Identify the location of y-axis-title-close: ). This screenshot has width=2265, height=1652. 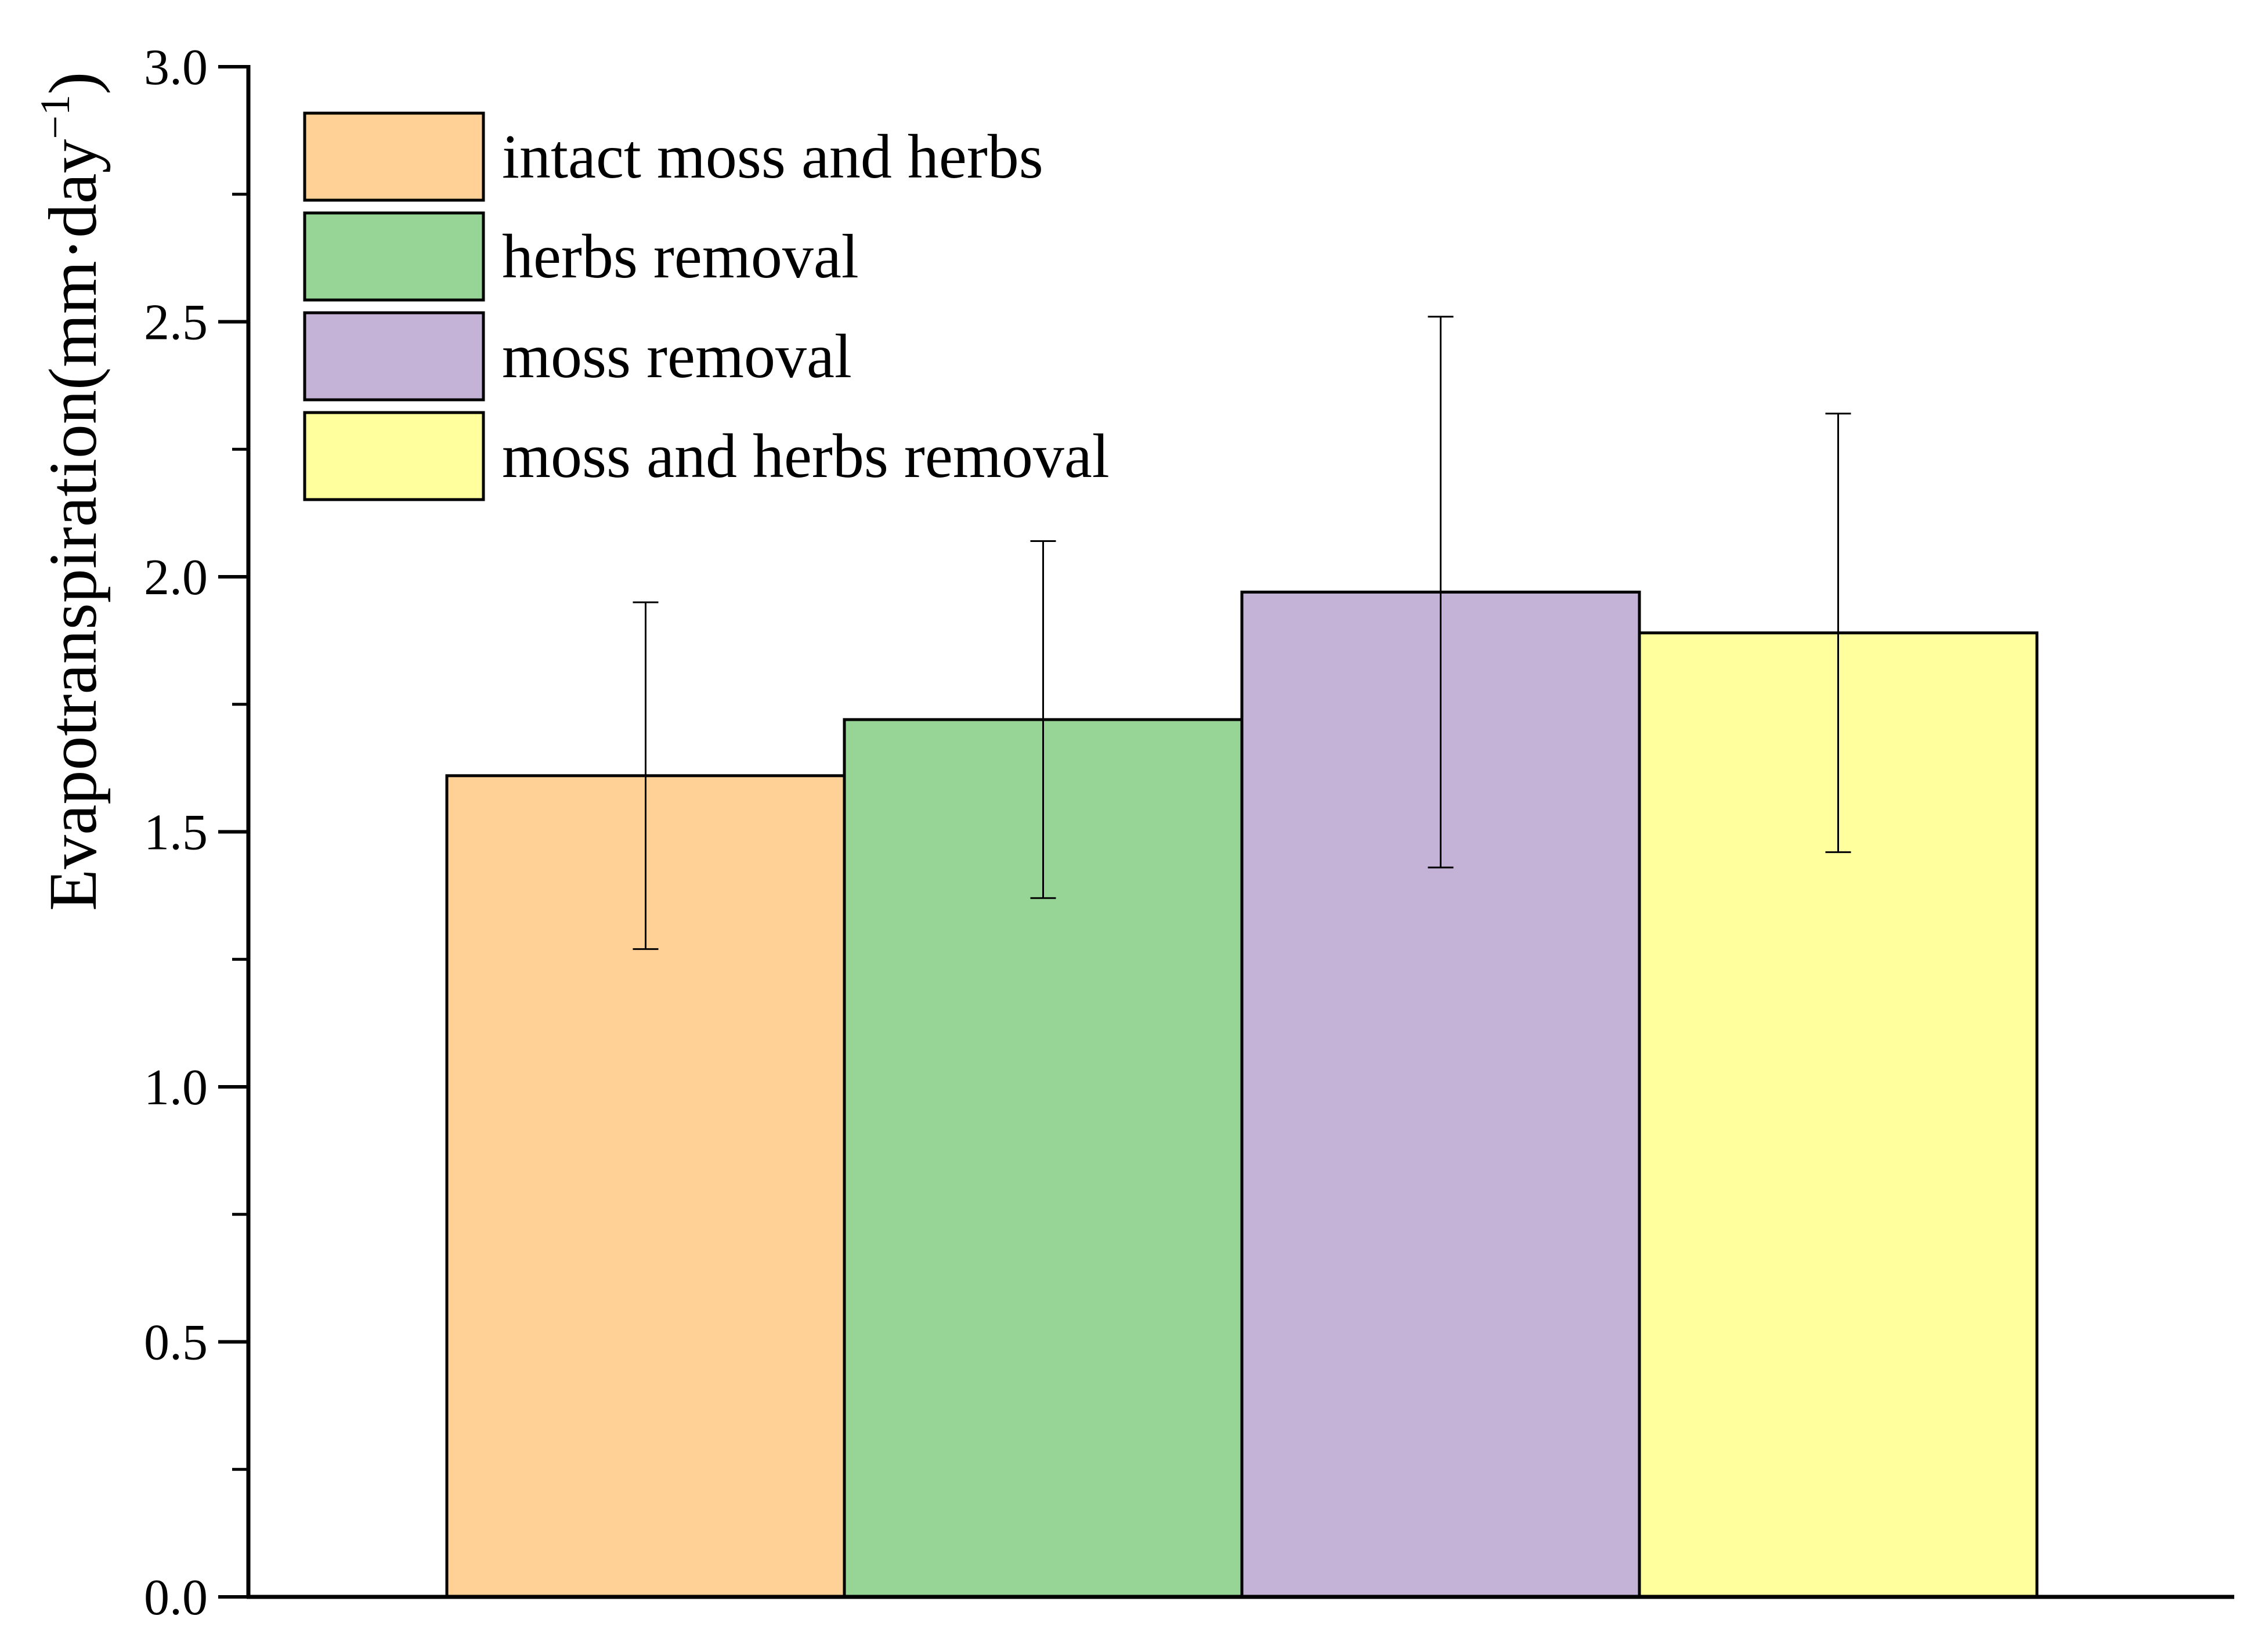
(73, 83).